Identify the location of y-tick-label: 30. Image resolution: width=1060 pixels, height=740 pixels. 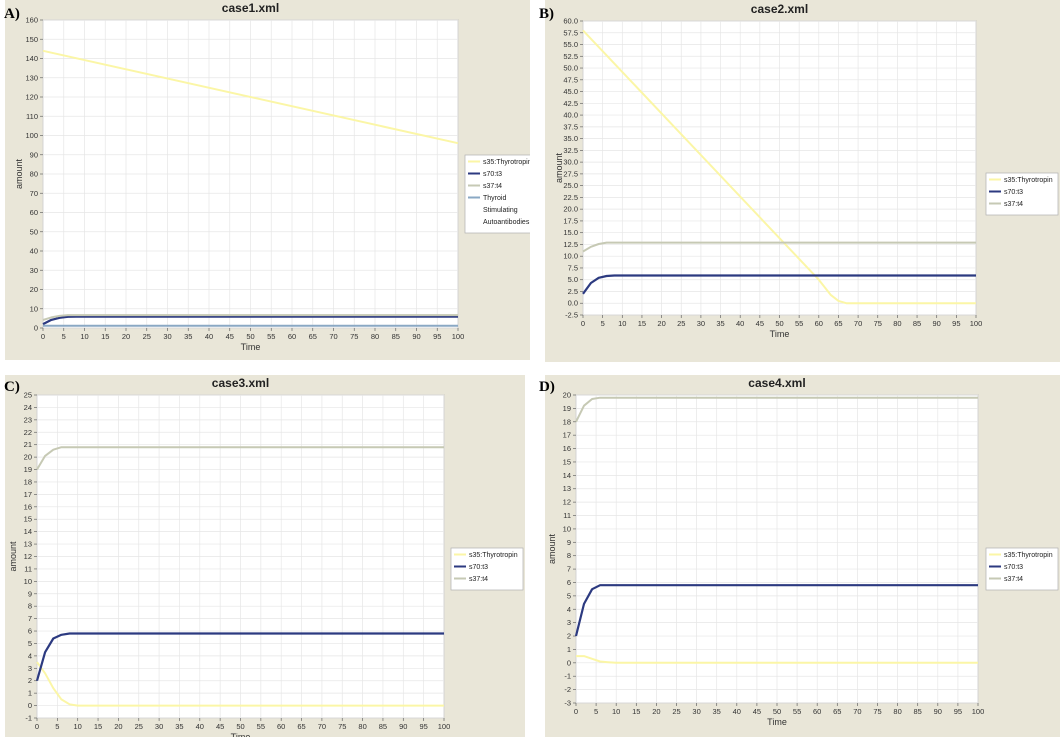
(34, 270).